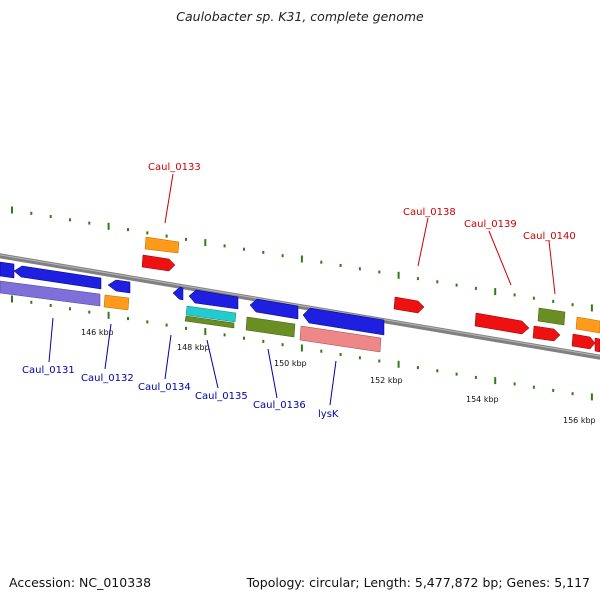 The image size is (600, 600). What do you see at coordinates (193, 347) in the screenshot?
I see `scale-label-148kbp: 148 kbp` at bounding box center [193, 347].